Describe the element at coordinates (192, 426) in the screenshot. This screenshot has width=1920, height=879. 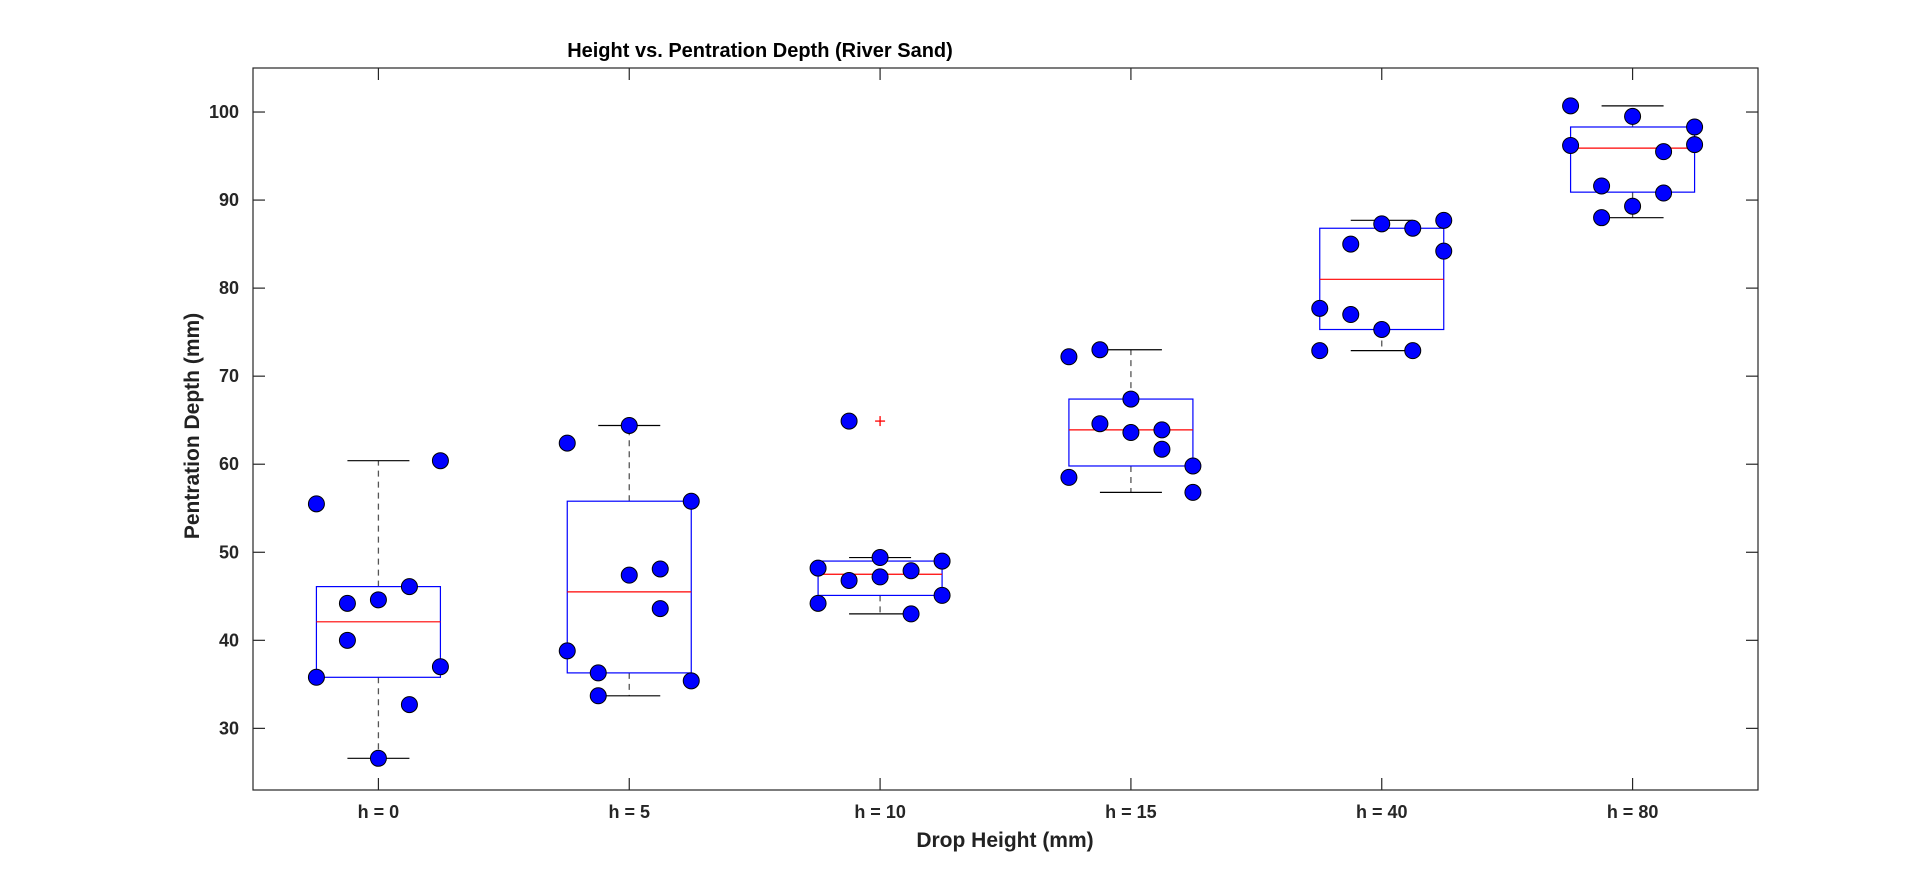
I see `y-axis-label: Pentration Depth (mm)` at that location.